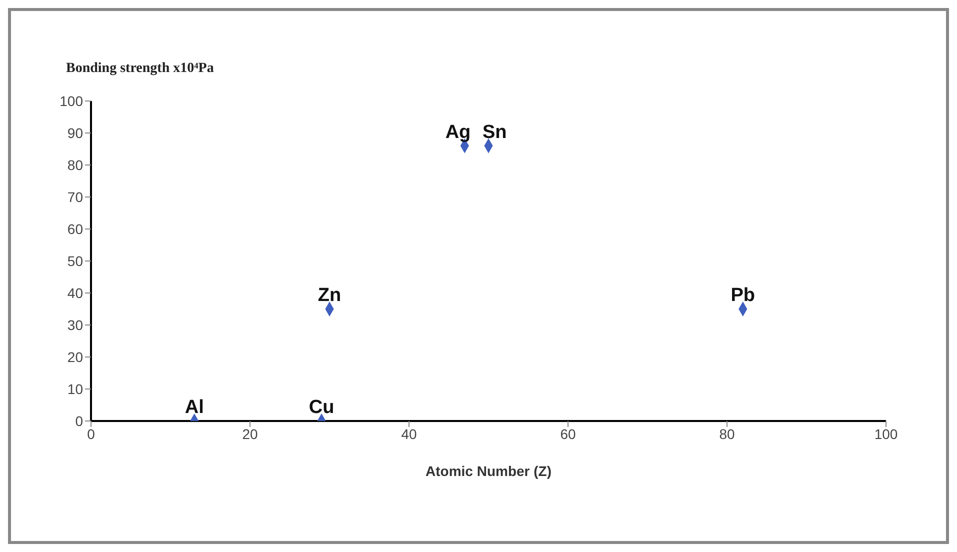 The width and height of the screenshot is (957, 552). Describe the element at coordinates (75, 164) in the screenshot. I see `y-tick-label: 80` at that location.